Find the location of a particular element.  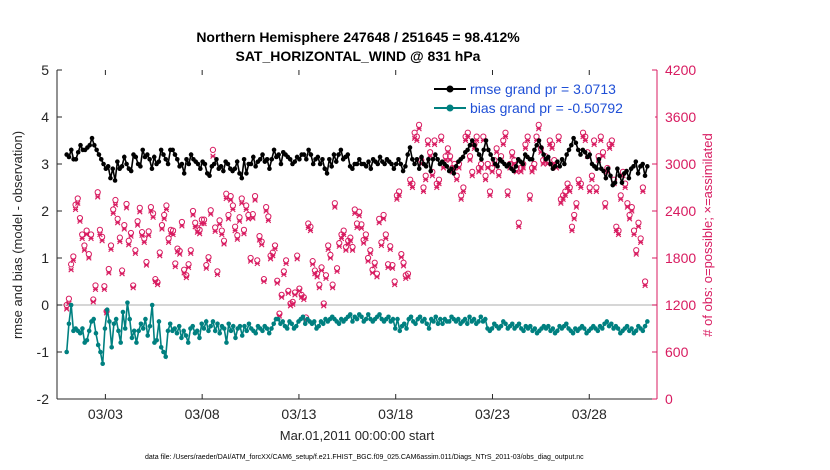

y-tick-label-left: 4 is located at coordinates (45, 117).